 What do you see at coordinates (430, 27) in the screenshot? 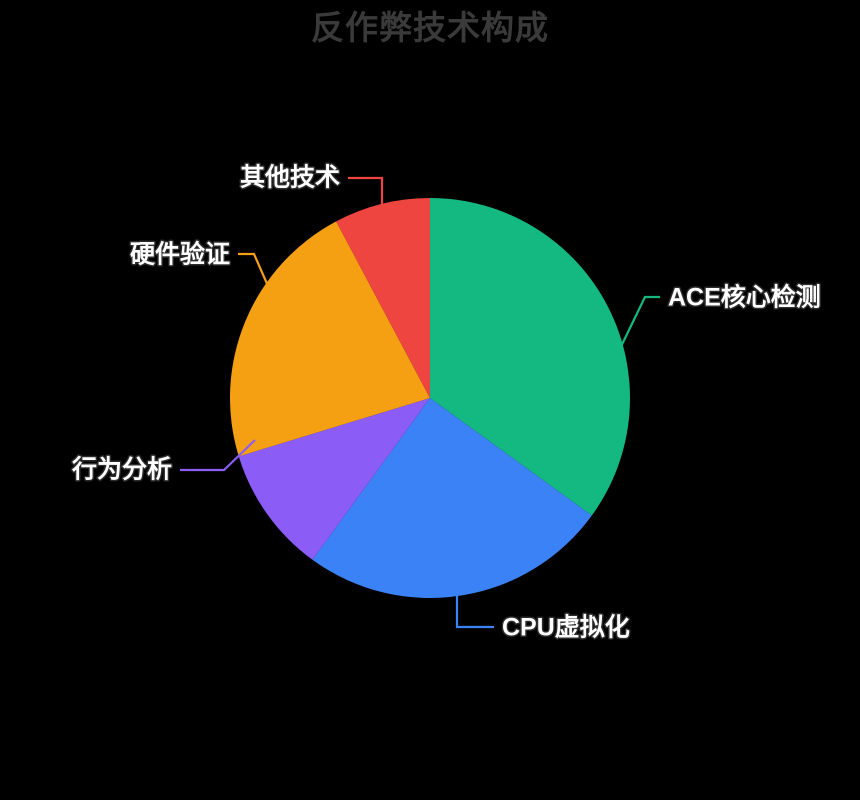
I see `page-title: 反作弊技术构成` at bounding box center [430, 27].